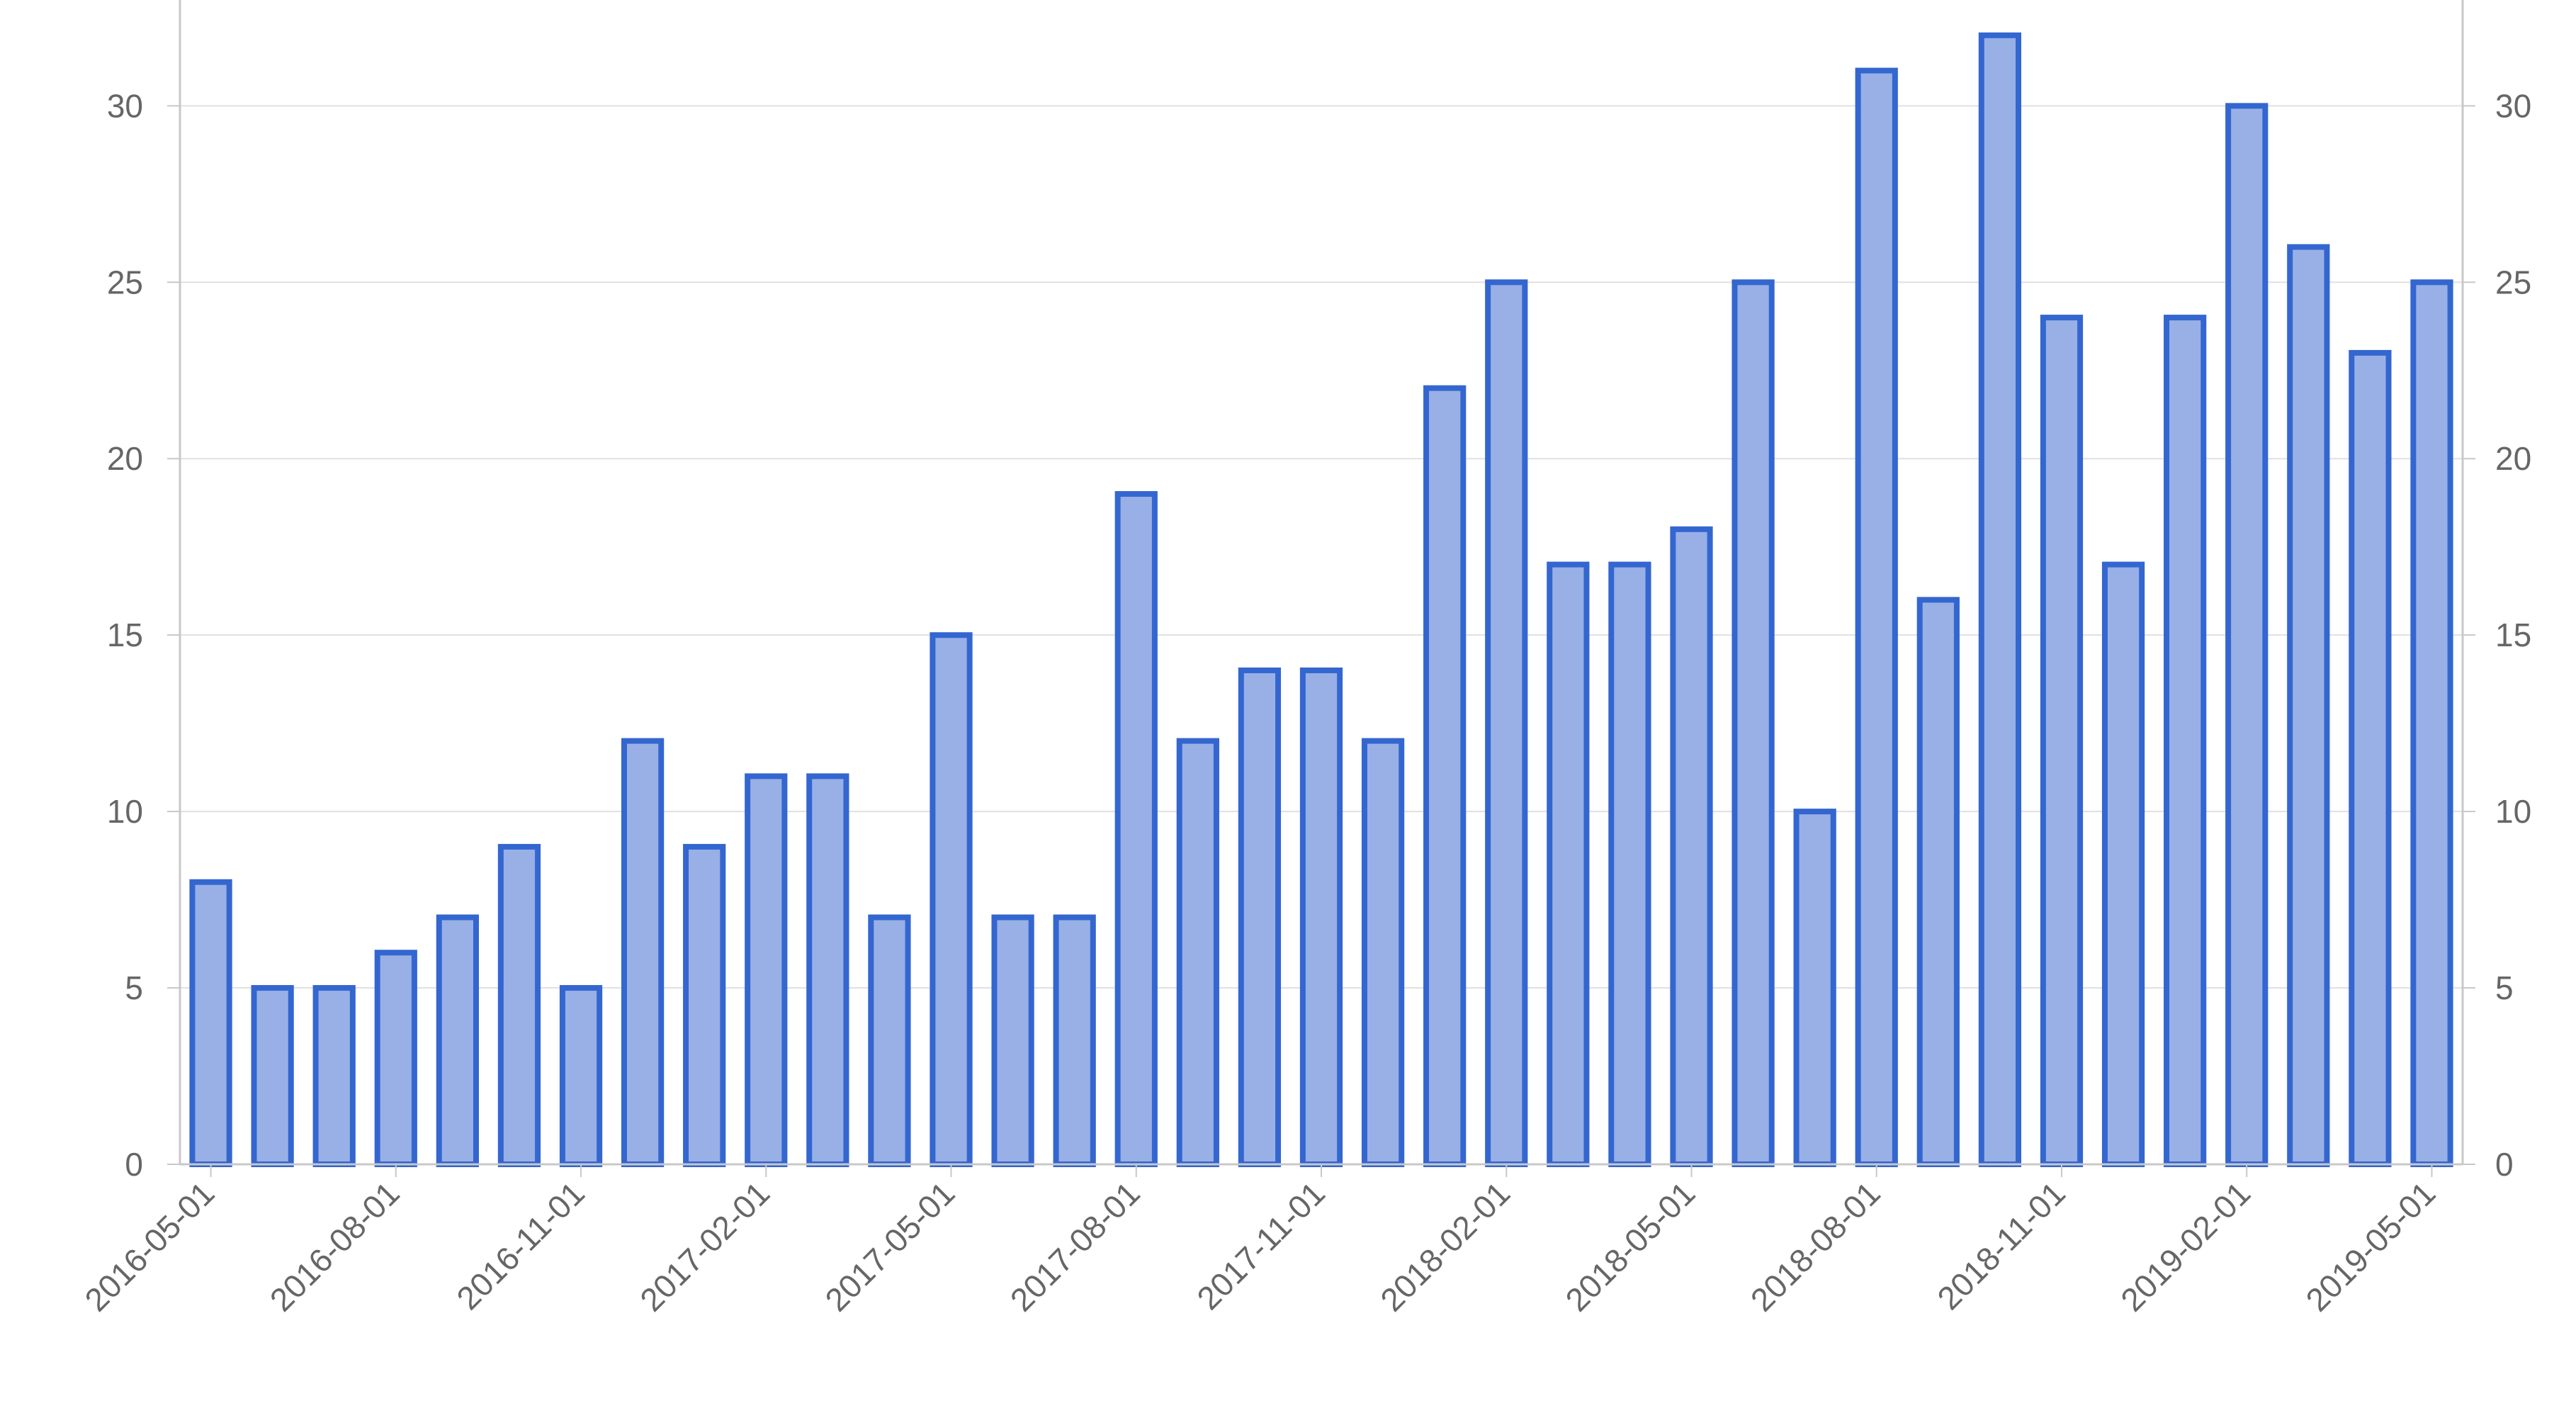 This screenshot has height=1401, width=2576. I want to click on x-tick-label: 2018-02-01, so click(1445, 1246).